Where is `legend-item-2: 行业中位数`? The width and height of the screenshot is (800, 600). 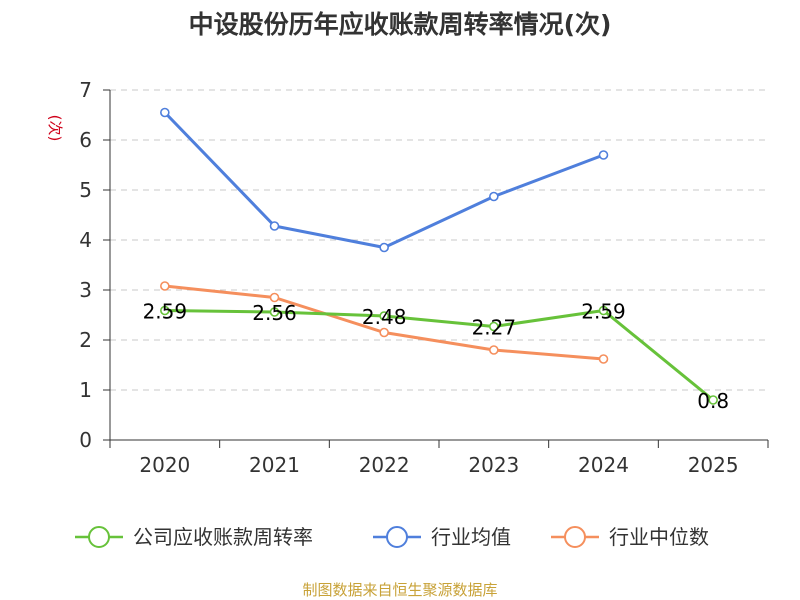 legend-item-2: 行业中位数 is located at coordinates (630, 537).